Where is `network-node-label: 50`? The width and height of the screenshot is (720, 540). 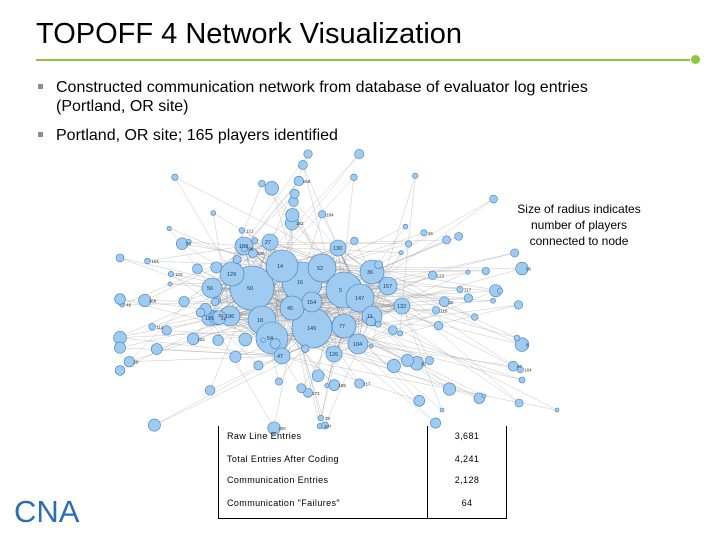 network-node-label: 50 is located at coordinates (250, 289).